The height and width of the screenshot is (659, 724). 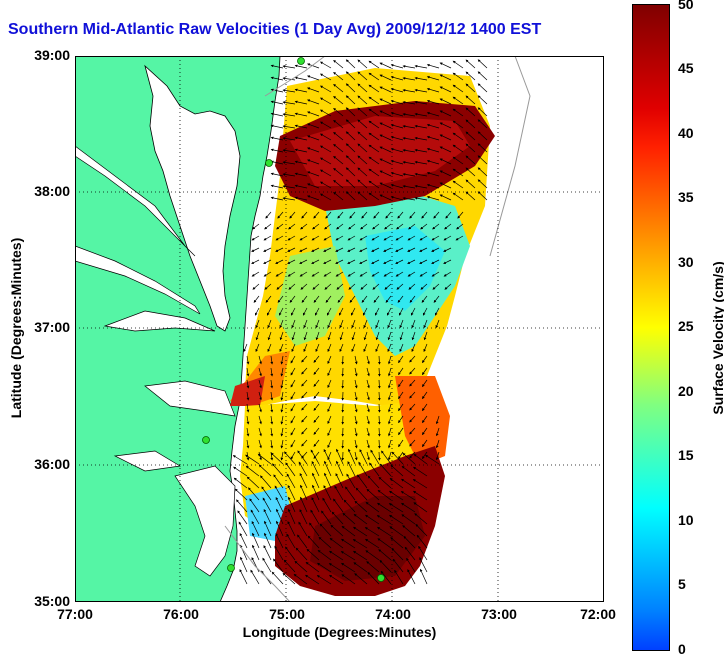 What do you see at coordinates (287, 614) in the screenshot?
I see `x-tick: 75:00` at bounding box center [287, 614].